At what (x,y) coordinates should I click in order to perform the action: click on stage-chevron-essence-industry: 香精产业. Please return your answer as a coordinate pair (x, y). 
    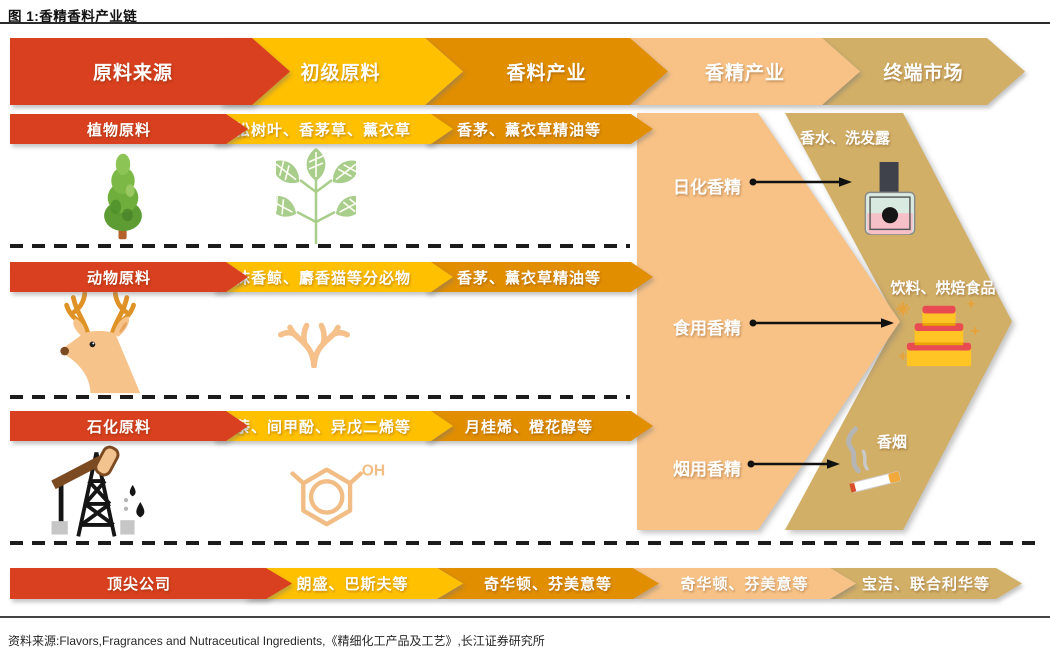
    Looking at the image, I should click on (745, 71).